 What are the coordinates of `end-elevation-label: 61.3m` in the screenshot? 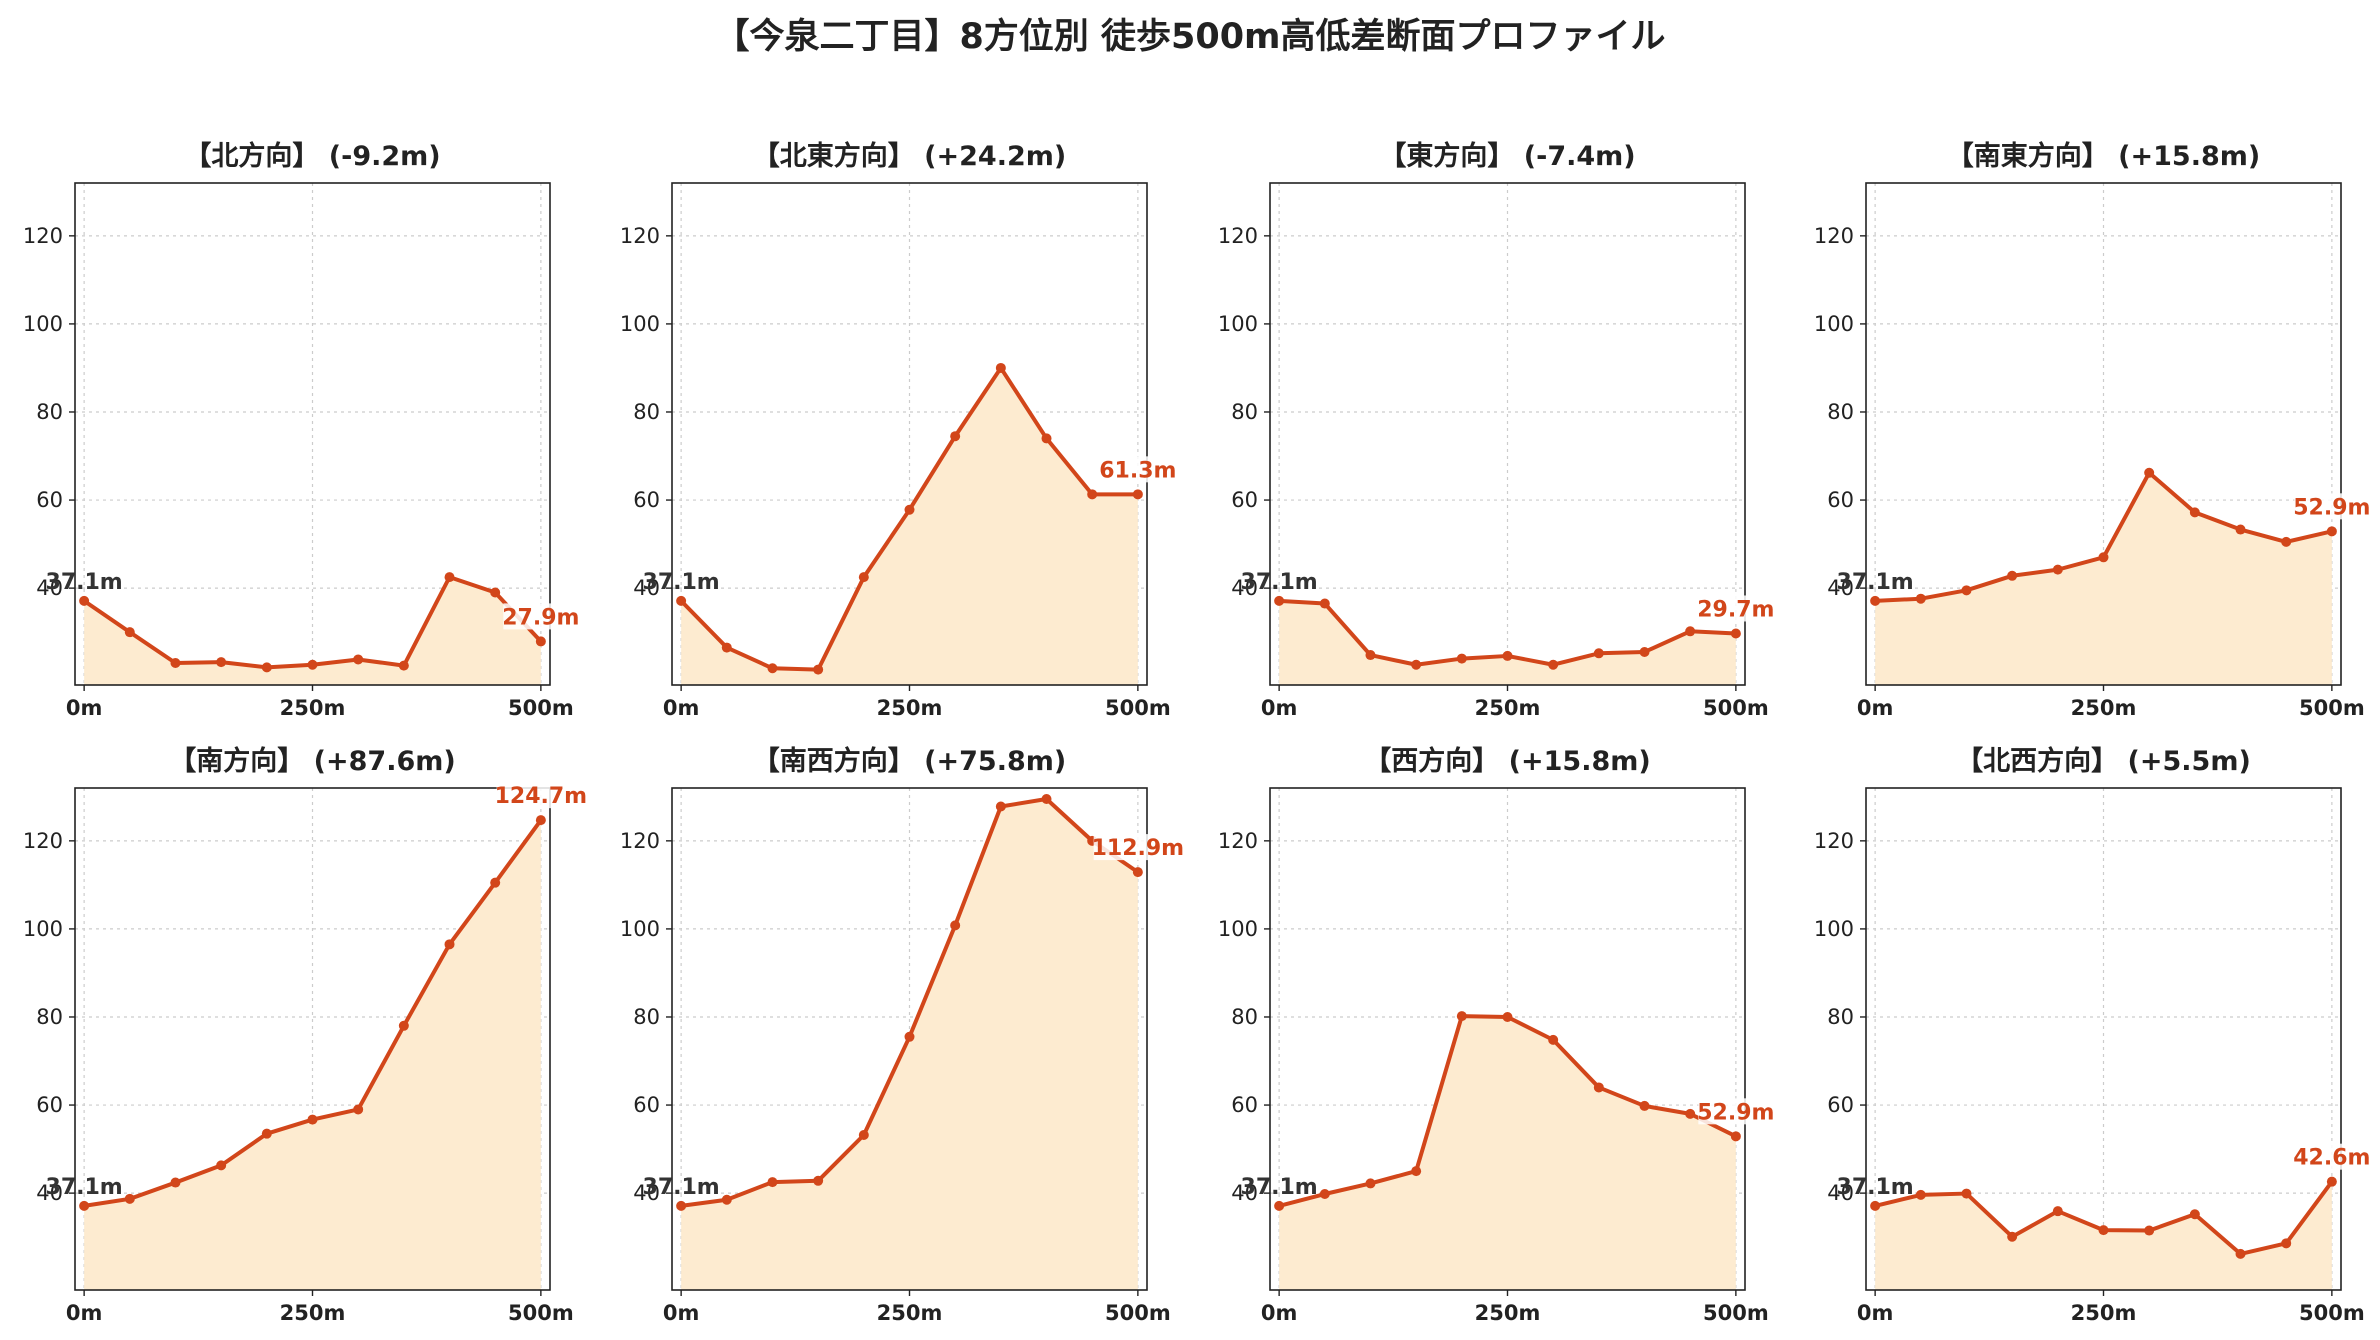 It's located at (1137, 470).